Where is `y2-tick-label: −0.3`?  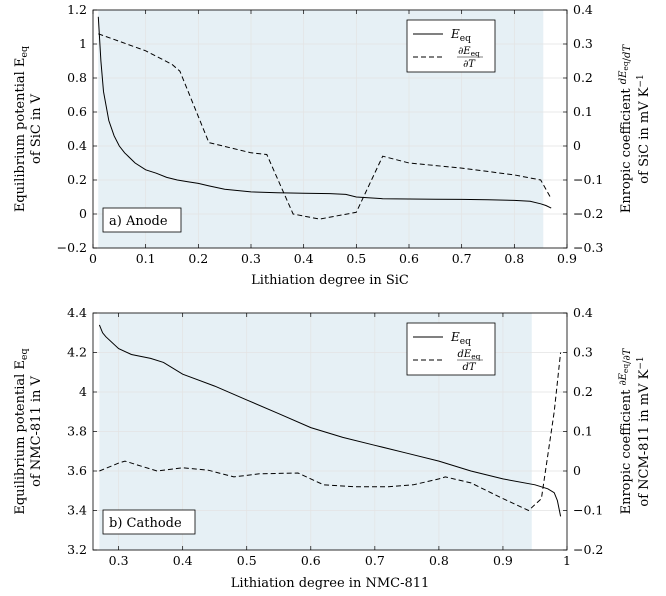
y2-tick-label: −0.3 is located at coordinates (588, 247).